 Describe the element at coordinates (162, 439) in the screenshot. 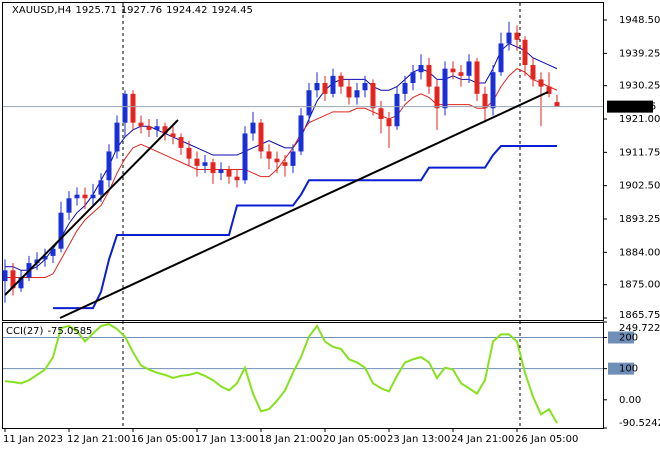

I see `x-tick-label: 16 Jan 05:00` at that location.